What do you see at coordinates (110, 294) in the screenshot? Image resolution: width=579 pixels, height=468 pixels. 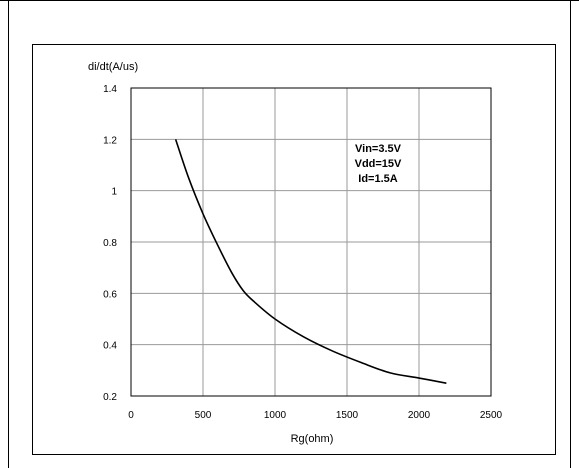 I see `y-tick-label: 0.6` at bounding box center [110, 294].